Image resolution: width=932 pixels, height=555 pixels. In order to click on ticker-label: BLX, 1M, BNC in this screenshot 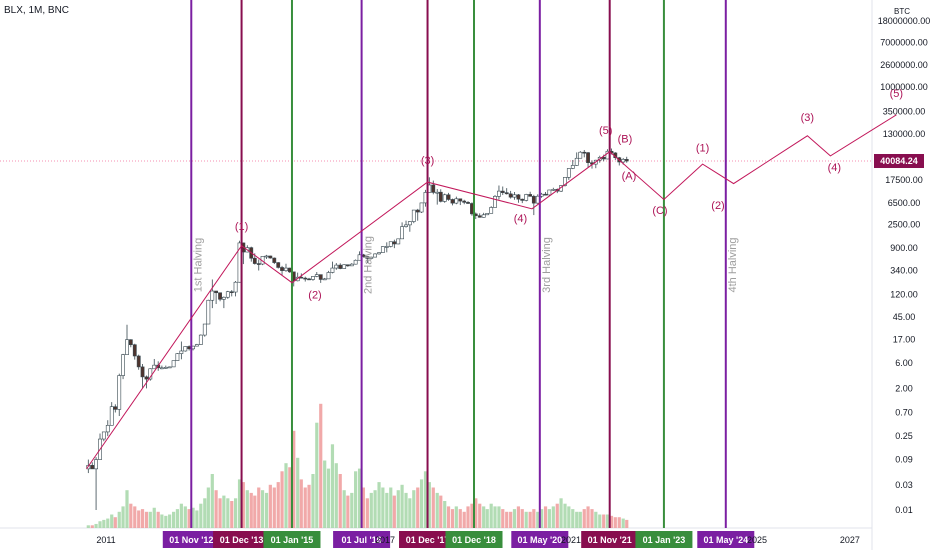, I will do `click(37, 10)`.